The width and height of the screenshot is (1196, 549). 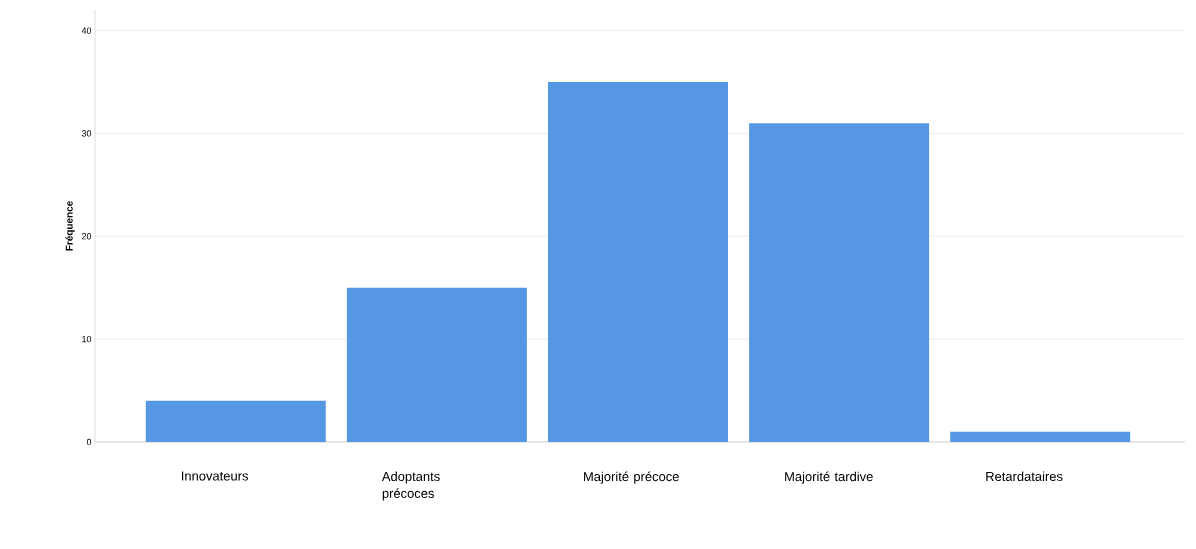 I want to click on x-tick-label: Retardataires, so click(x=1024, y=476).